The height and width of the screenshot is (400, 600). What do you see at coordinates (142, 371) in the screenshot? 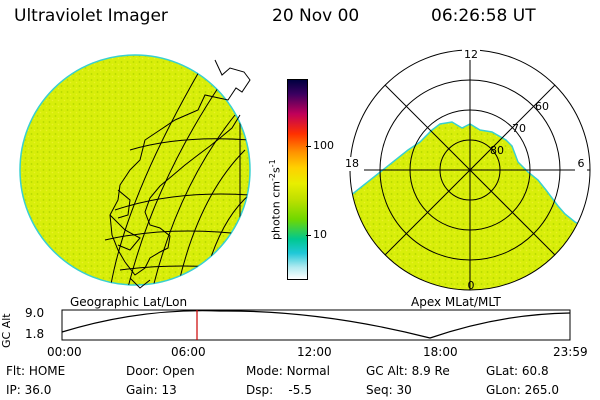
I see `door-label: Door:` at bounding box center [142, 371].